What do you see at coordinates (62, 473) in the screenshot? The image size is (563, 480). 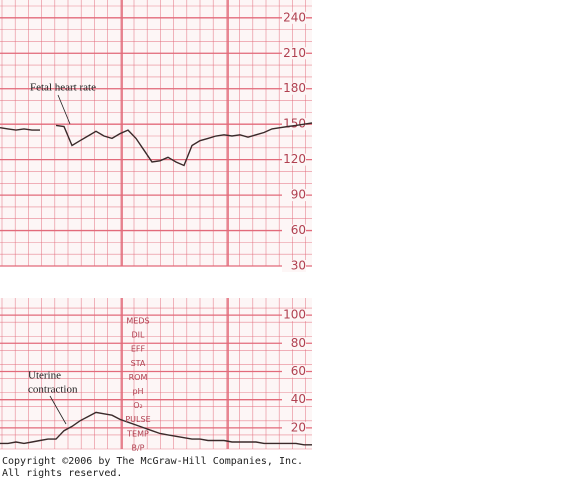 I see `footer-line: All rights reserved.` at bounding box center [62, 473].